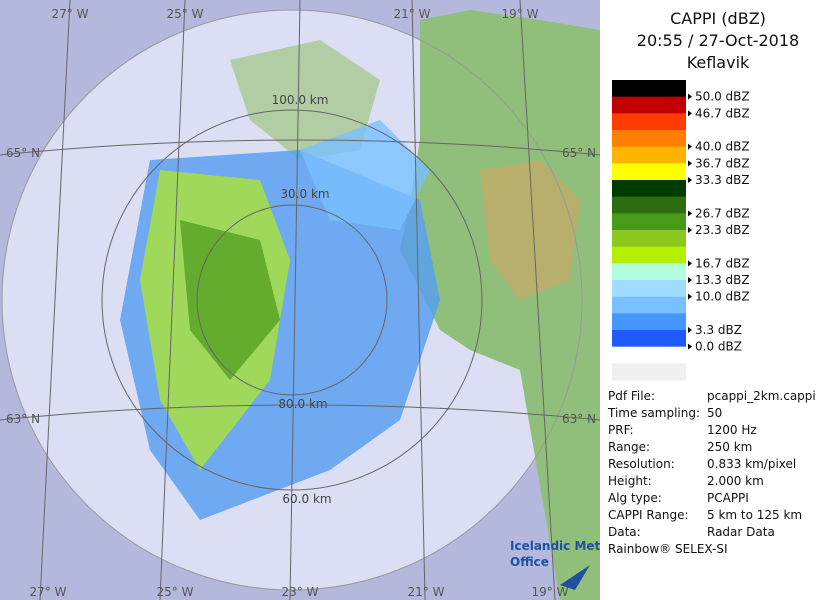  What do you see at coordinates (751, 464) in the screenshot?
I see `info-value: 0.833 km/pixel` at bounding box center [751, 464].